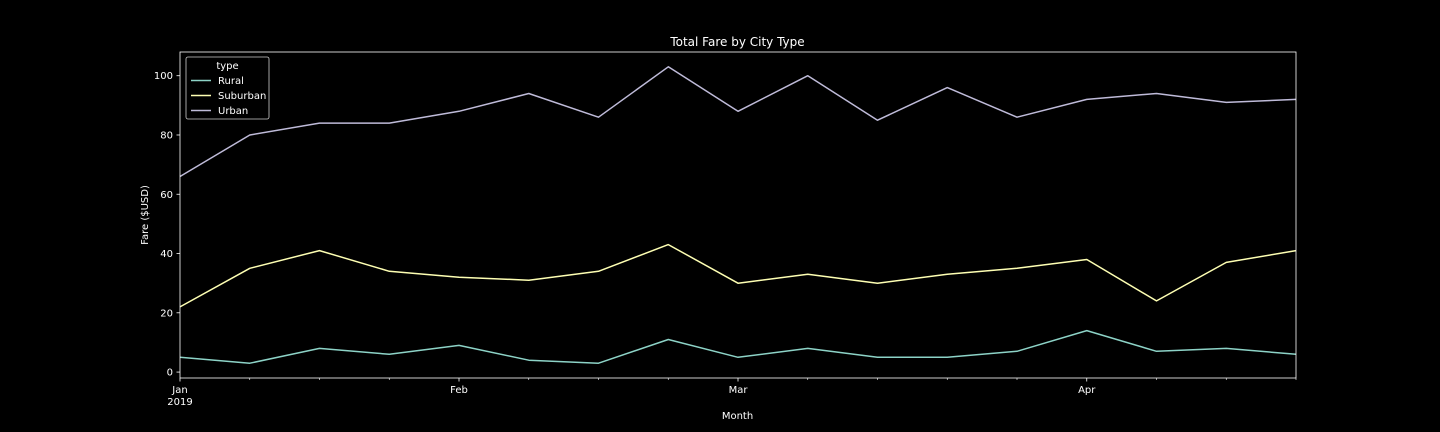  What do you see at coordinates (166, 254) in the screenshot?
I see `y-tick-label: 40` at bounding box center [166, 254].